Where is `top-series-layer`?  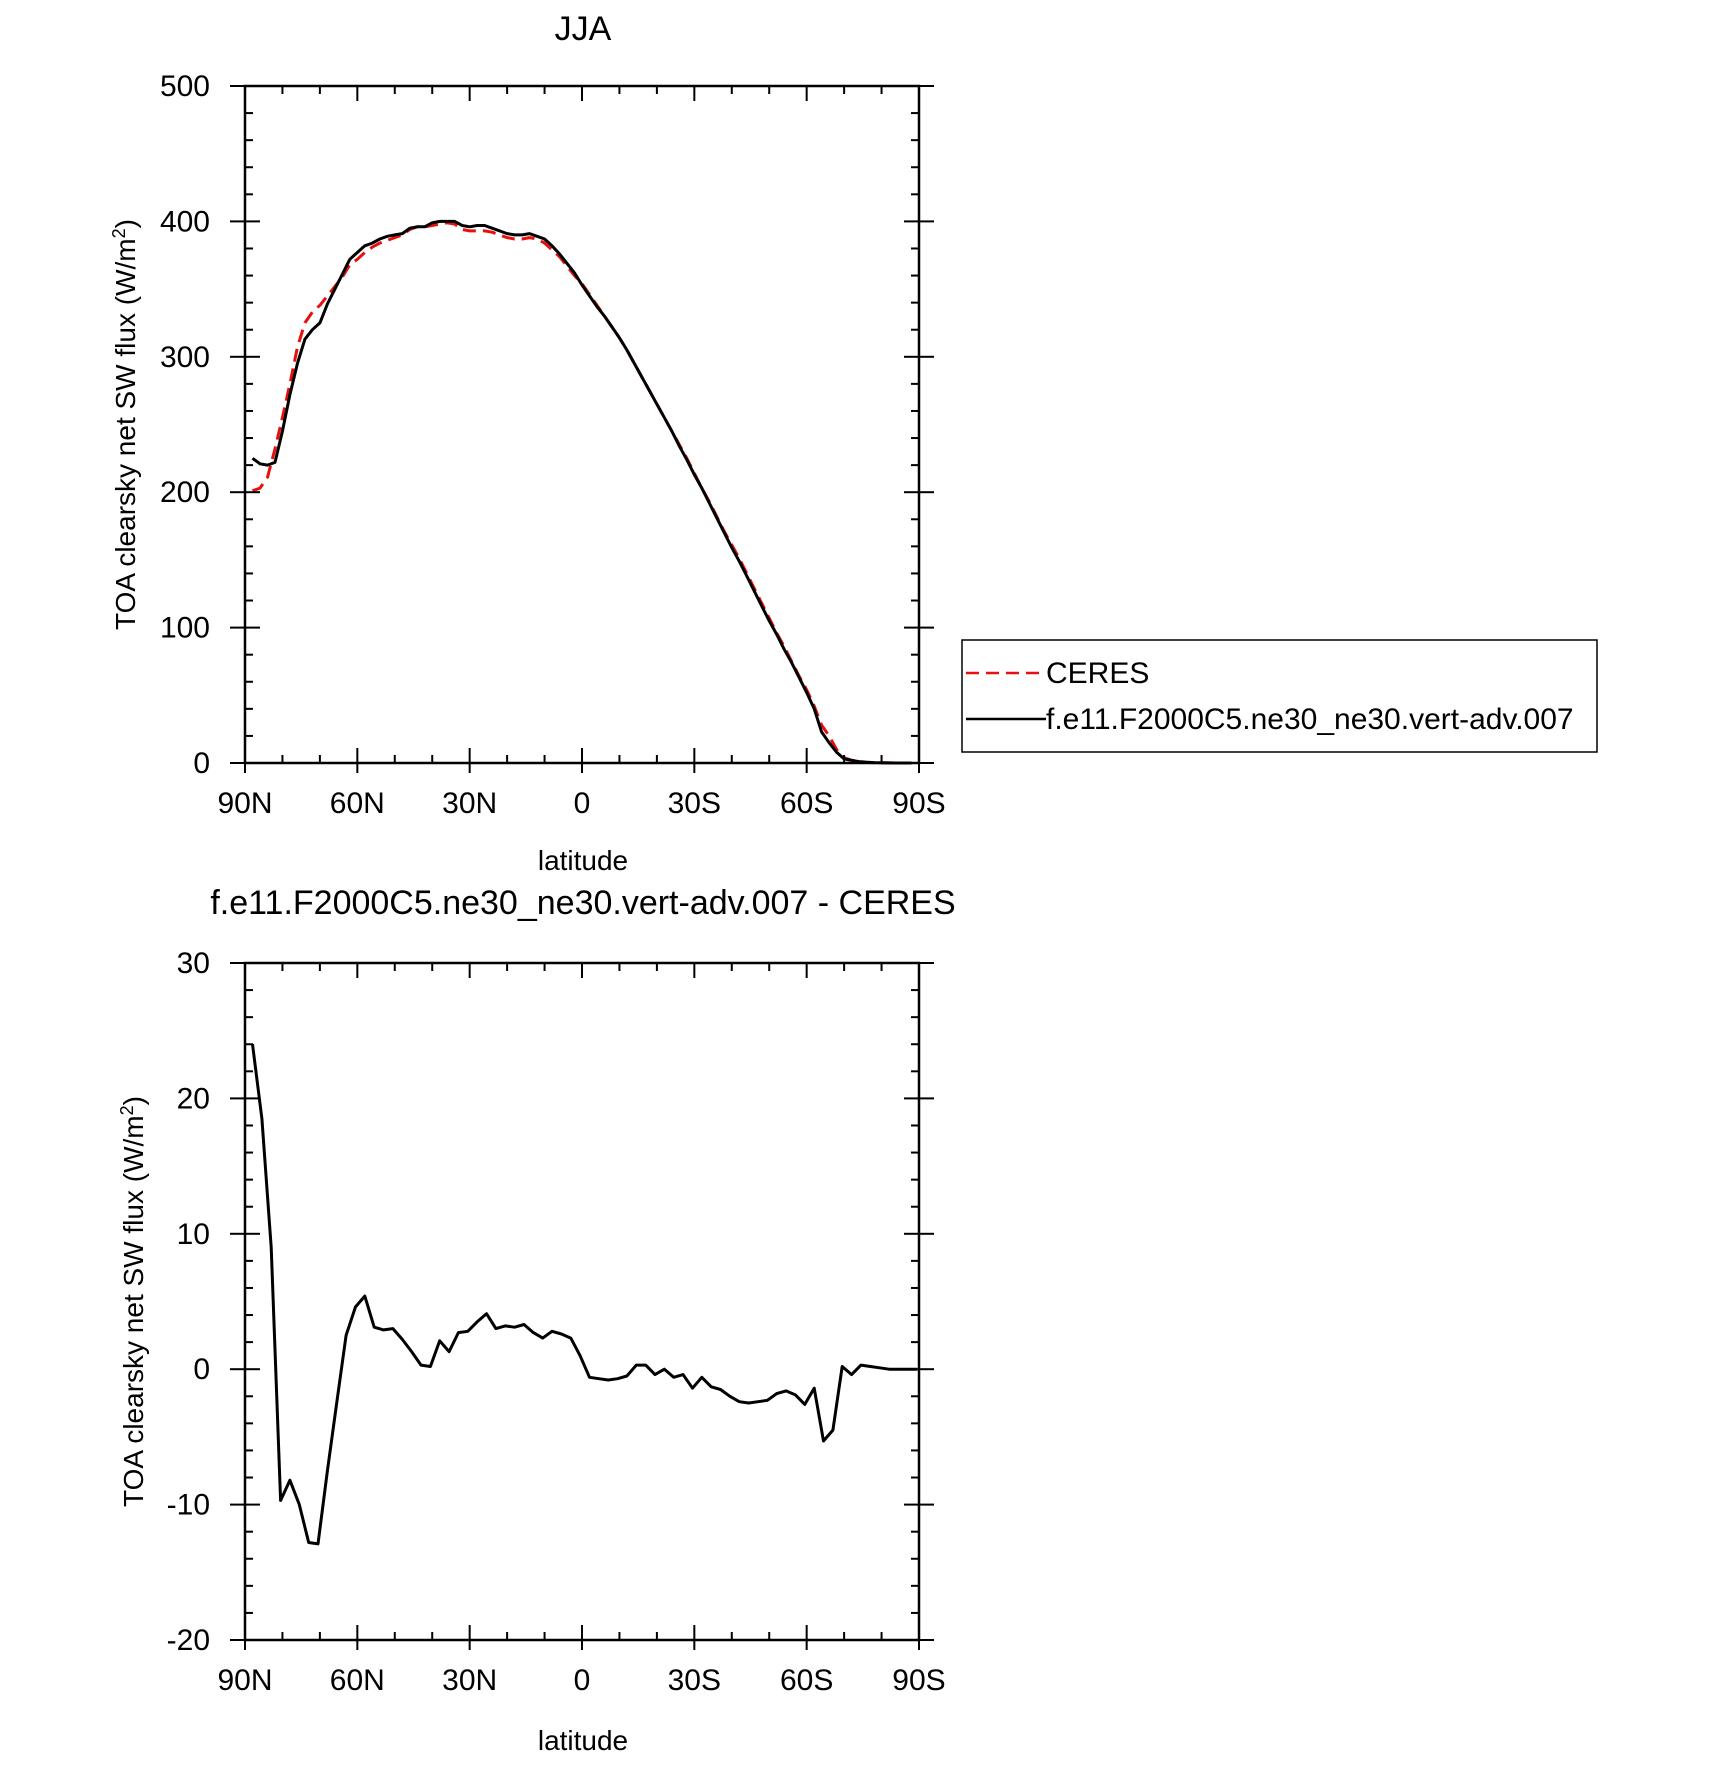 top-series-layer is located at coordinates (581, 492).